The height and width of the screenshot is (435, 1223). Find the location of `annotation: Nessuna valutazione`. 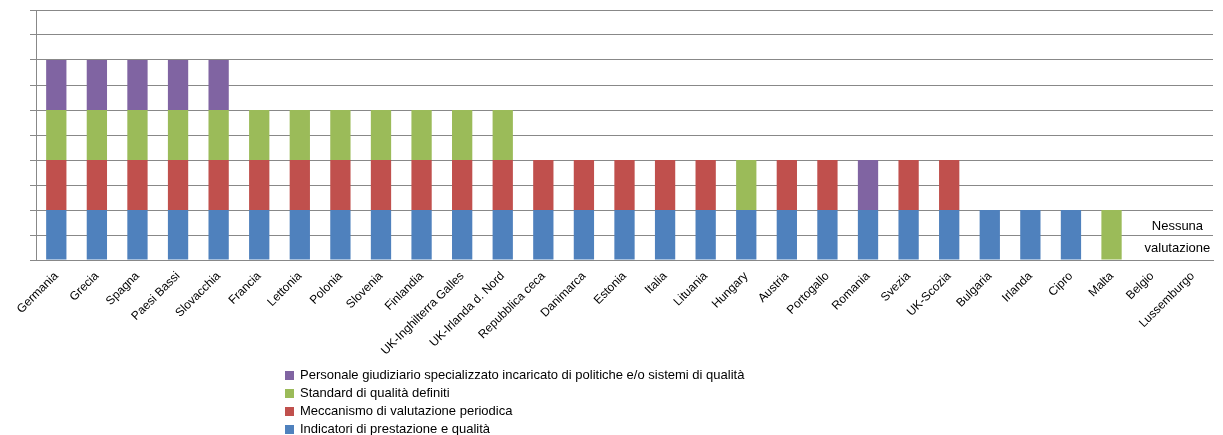

annotation: Nessuna valutazione is located at coordinates (1177, 236).